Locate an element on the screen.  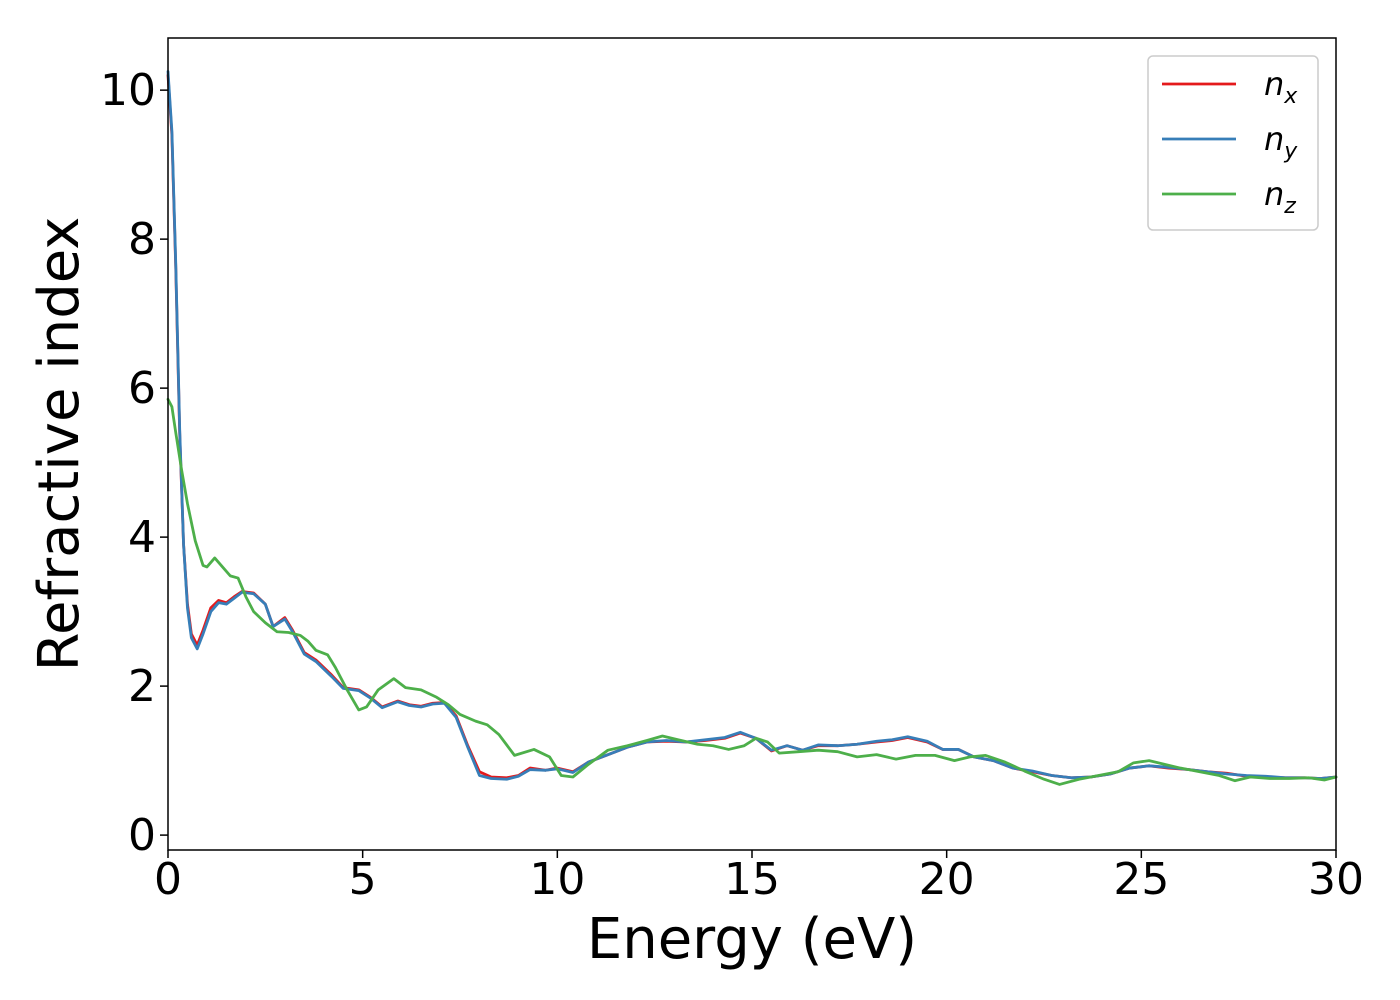
legend-label-ny: ny is located at coordinates (1281, 142).